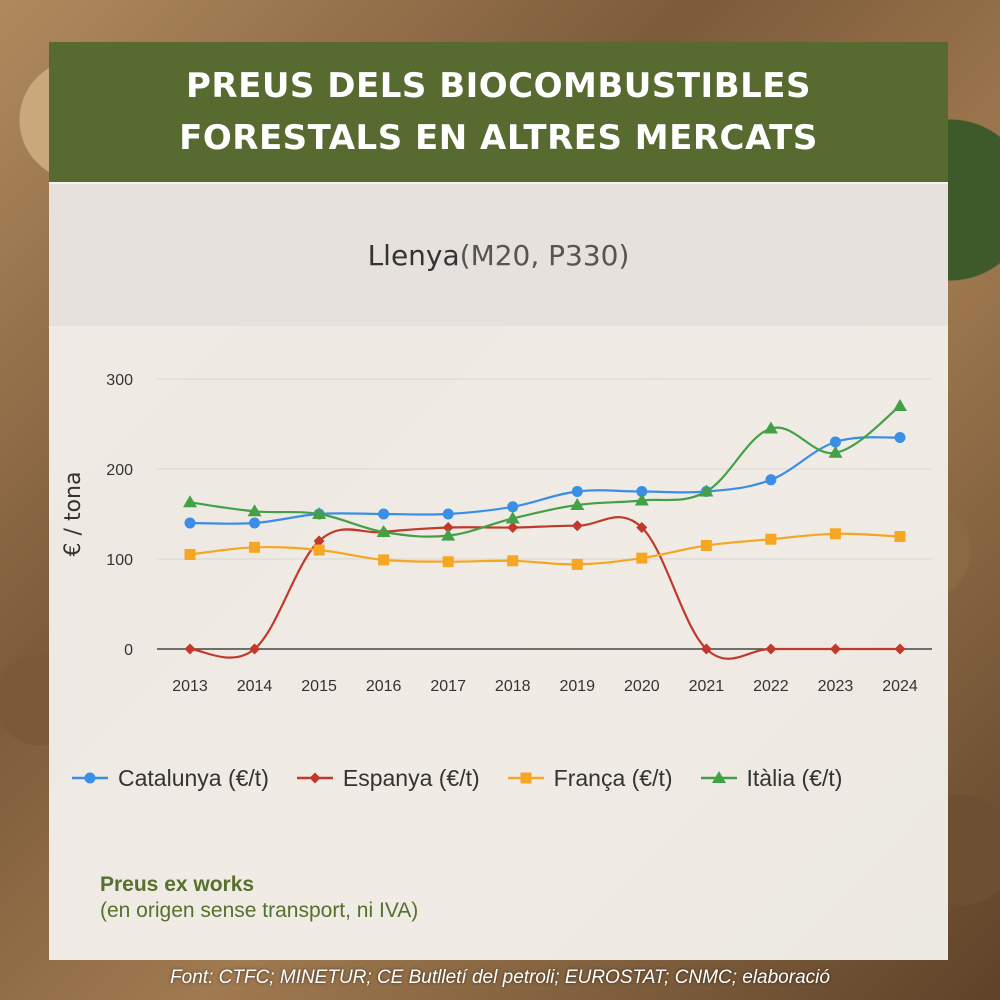 The image size is (1000, 1000). What do you see at coordinates (73, 514) in the screenshot?
I see `y-axis-label: € / tona` at bounding box center [73, 514].